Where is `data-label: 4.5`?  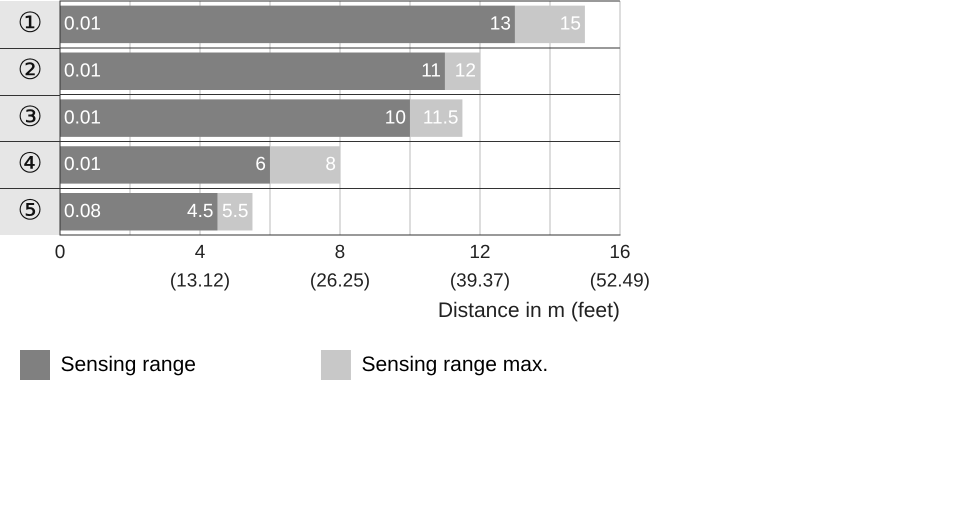 data-label: 4.5 is located at coordinates (200, 211).